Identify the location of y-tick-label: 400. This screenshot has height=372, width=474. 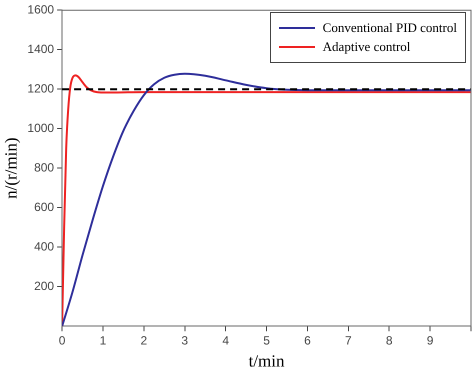
(44, 247).